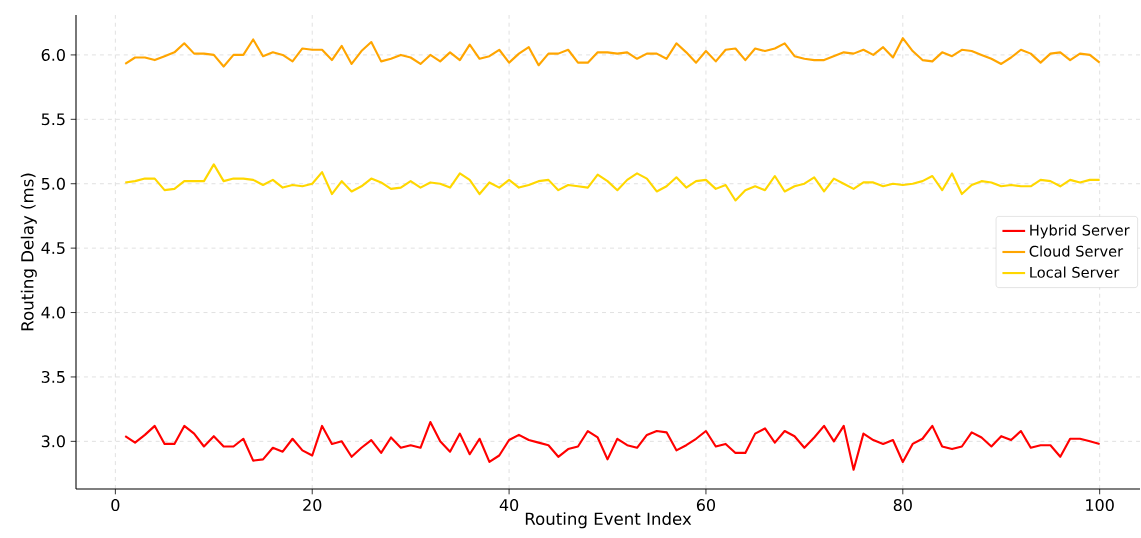 The width and height of the screenshot is (1141, 538). I want to click on y-tick-label: 6.0, so click(53, 54).